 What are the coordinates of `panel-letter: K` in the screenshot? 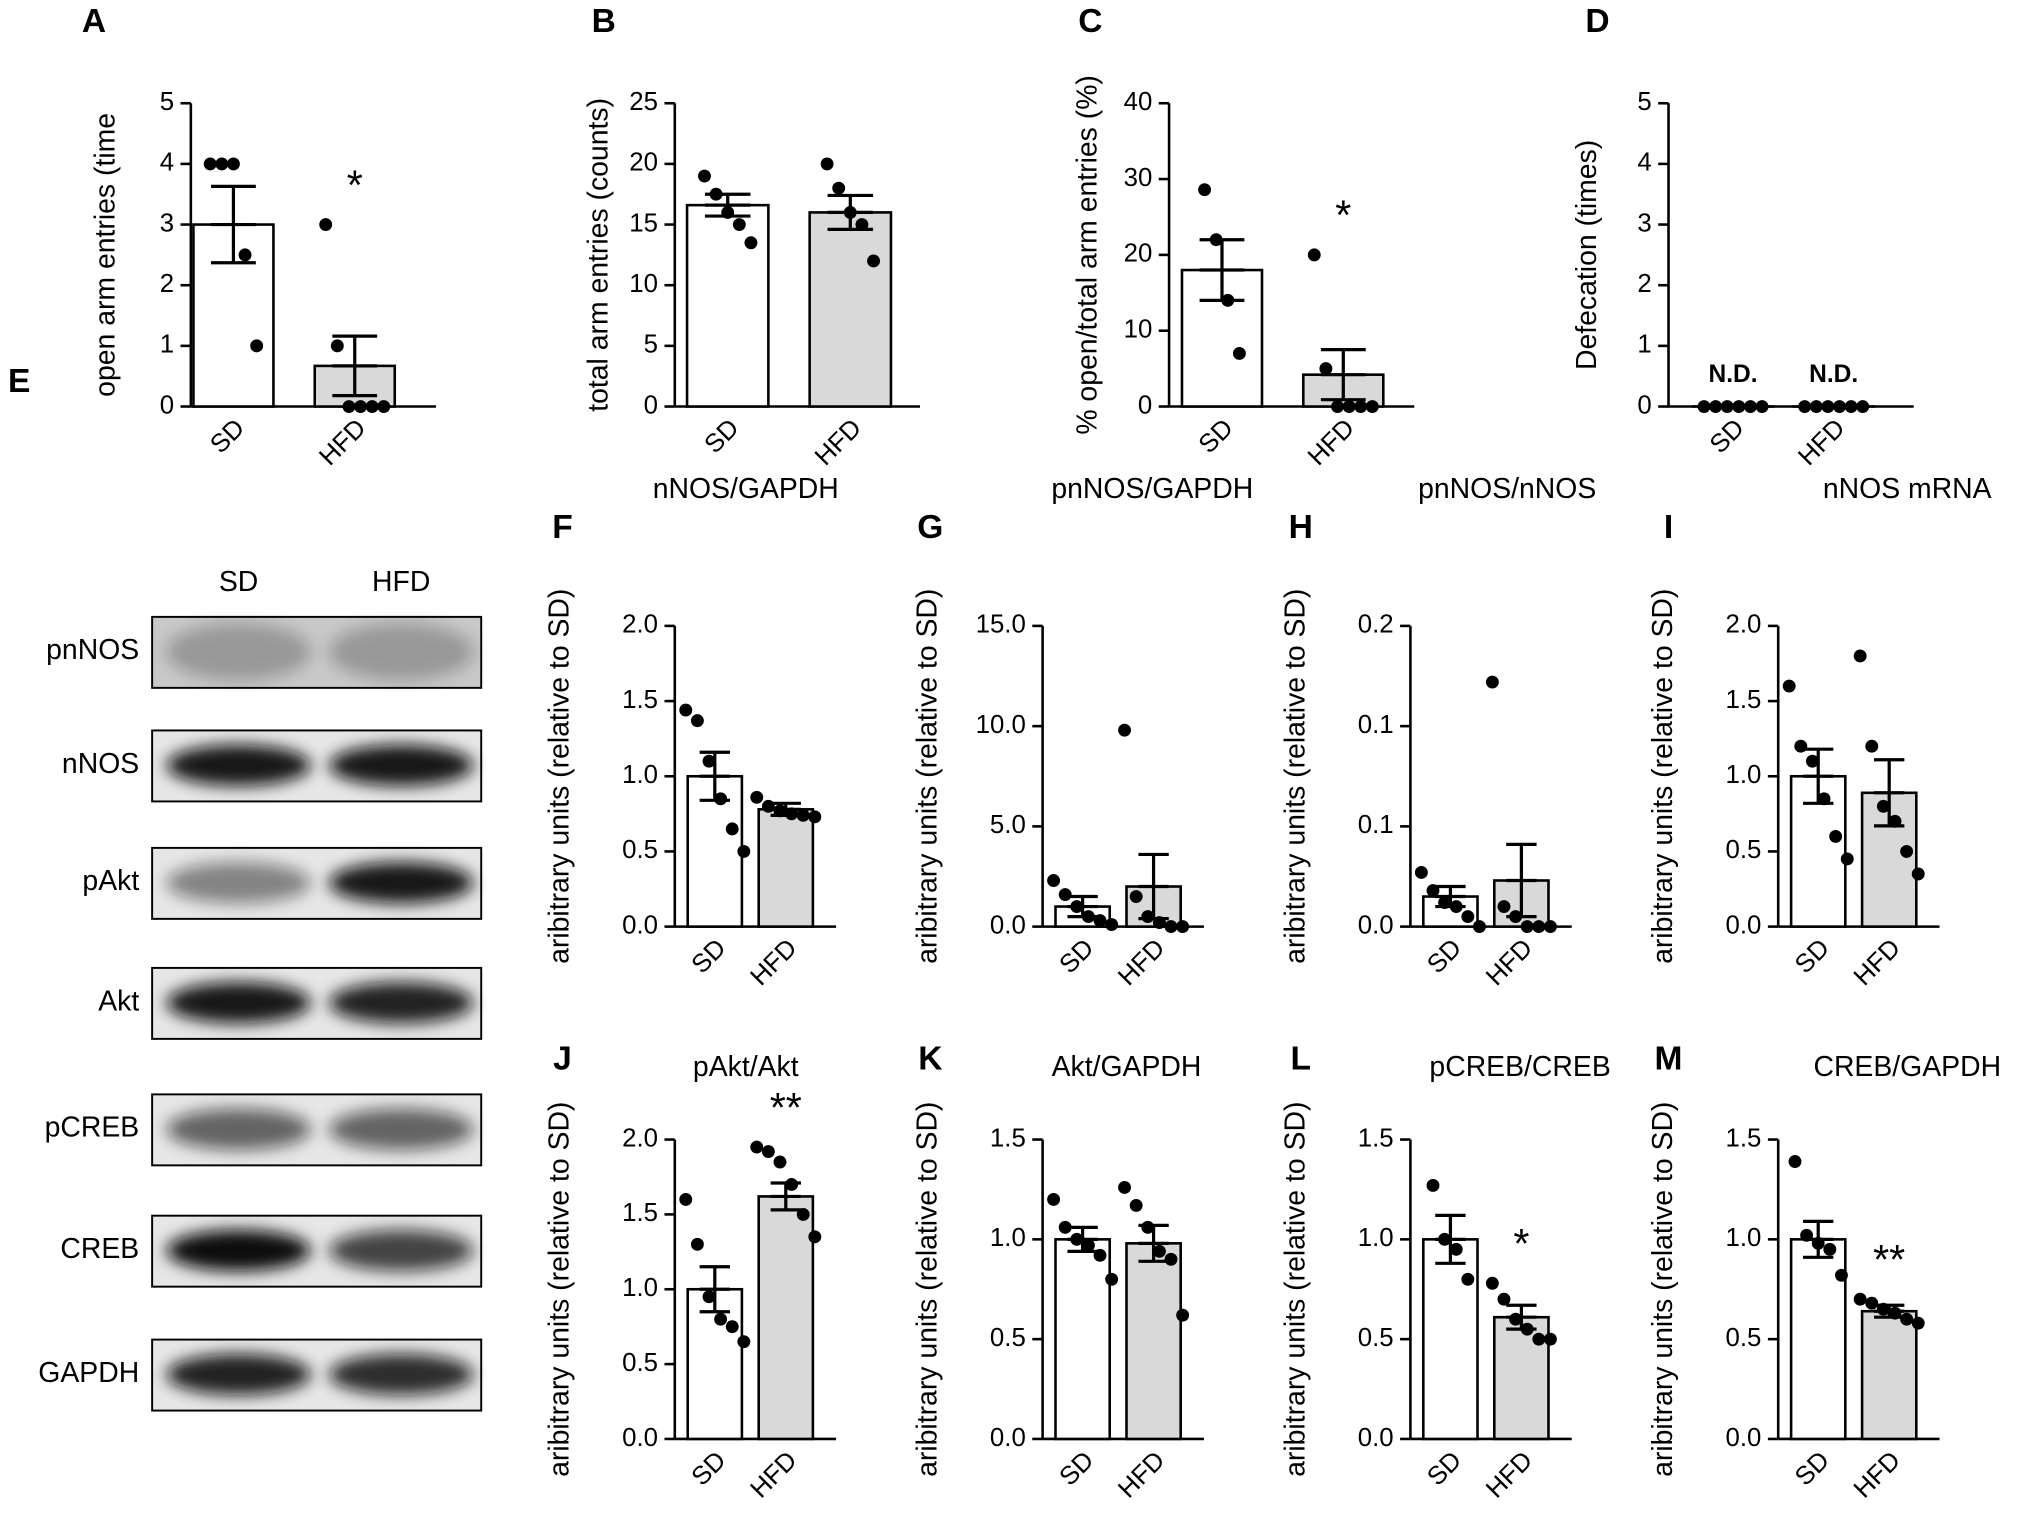 It's located at (930, 1059).